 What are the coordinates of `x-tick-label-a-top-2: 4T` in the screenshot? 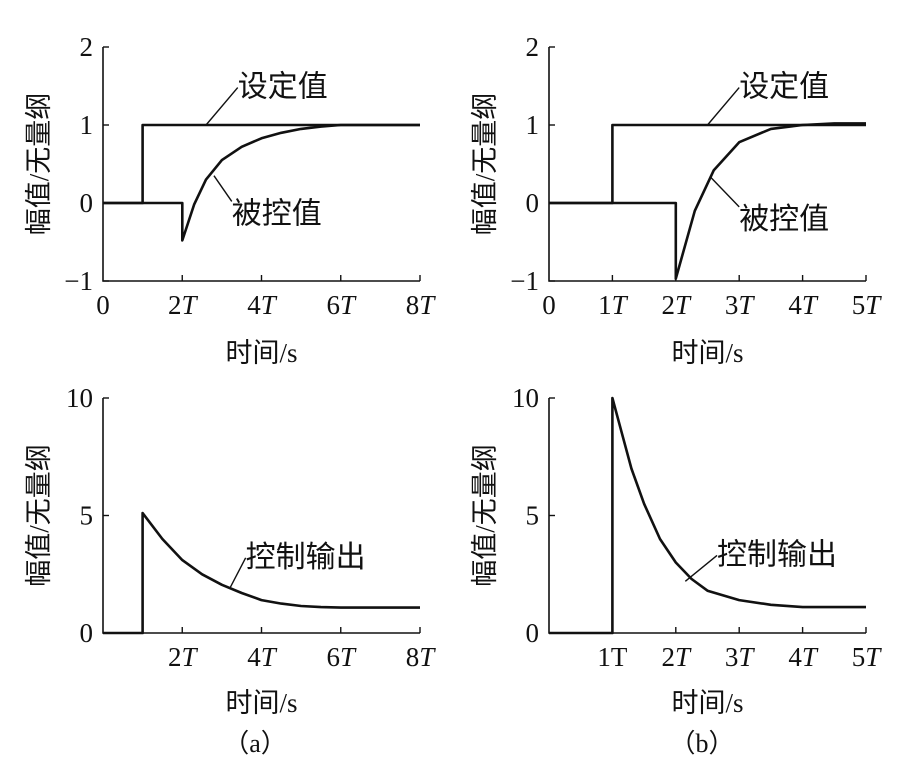 It's located at (262, 305).